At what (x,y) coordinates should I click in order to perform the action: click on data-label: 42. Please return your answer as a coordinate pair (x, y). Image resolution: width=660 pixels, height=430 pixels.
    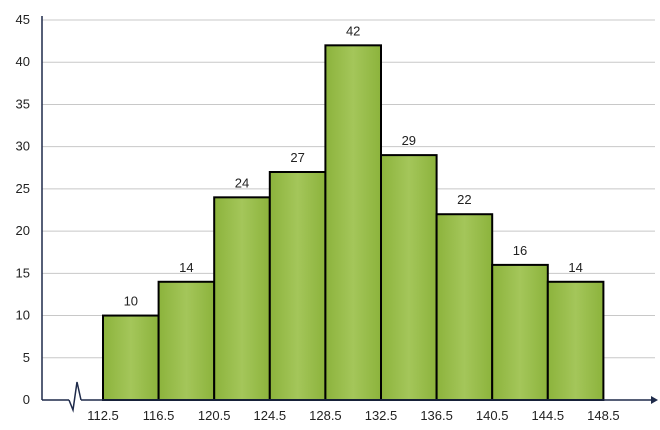
    Looking at the image, I should click on (353, 30).